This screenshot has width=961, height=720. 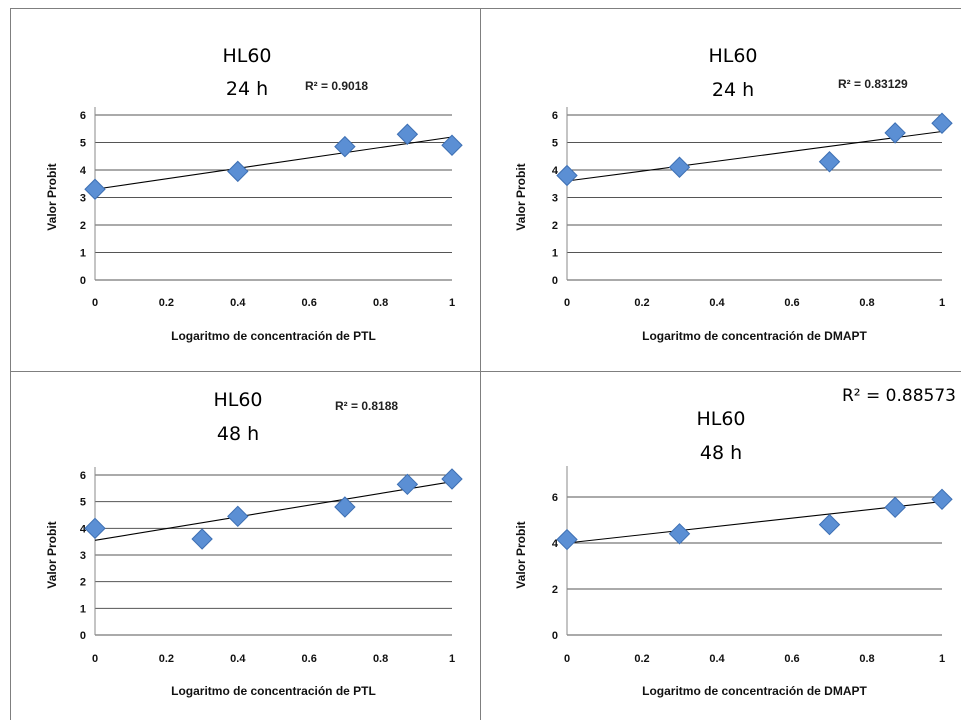 I want to click on table-border-left, so click(x=10, y=364).